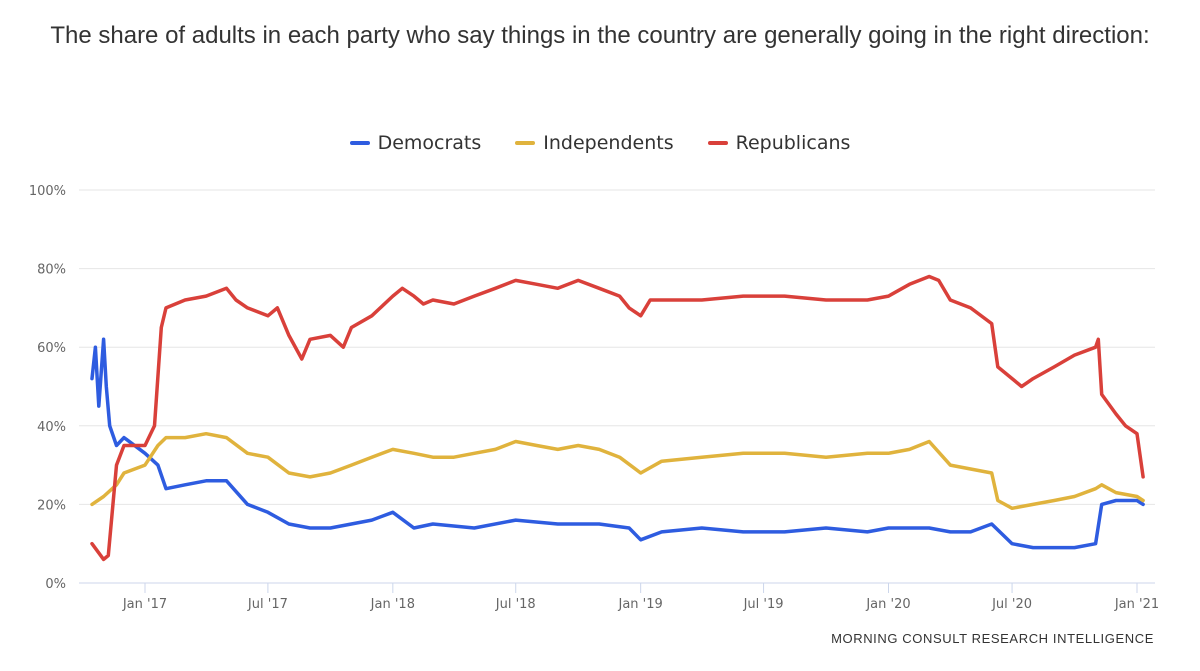 This screenshot has width=1200, height=671. Describe the element at coordinates (267, 604) in the screenshot. I see `x-tick-label: Jul '17` at that location.